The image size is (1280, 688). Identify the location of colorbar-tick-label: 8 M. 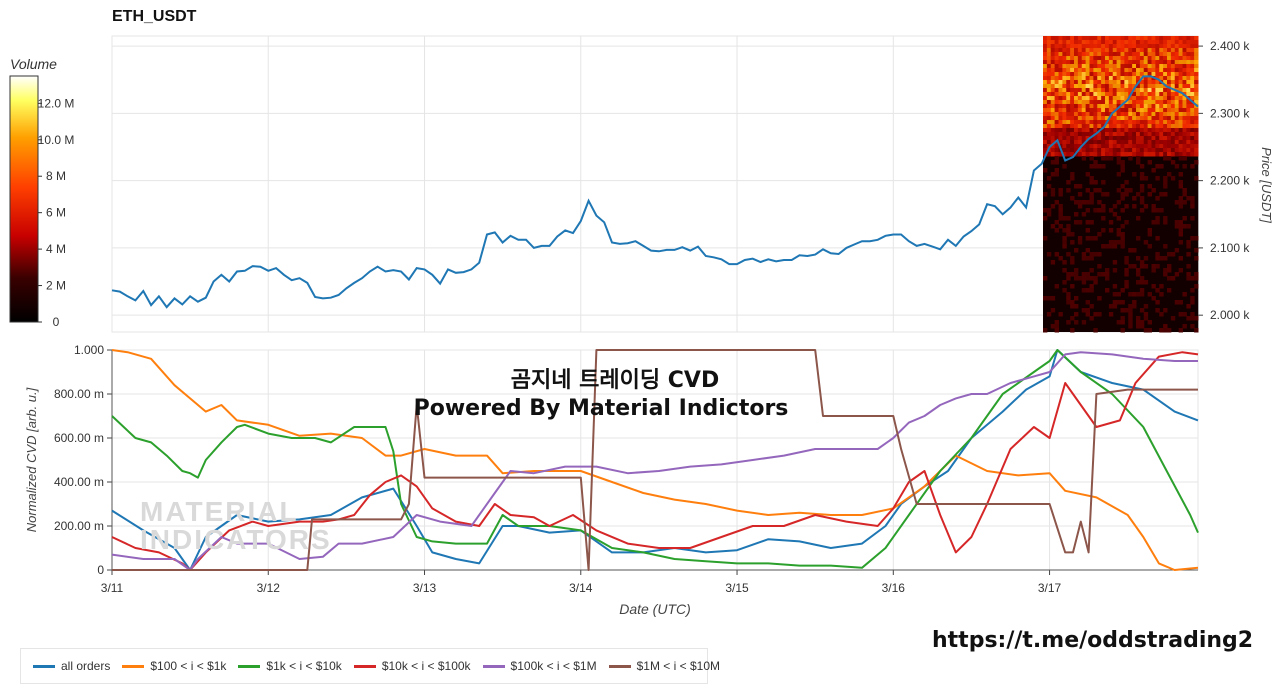
(56, 176).